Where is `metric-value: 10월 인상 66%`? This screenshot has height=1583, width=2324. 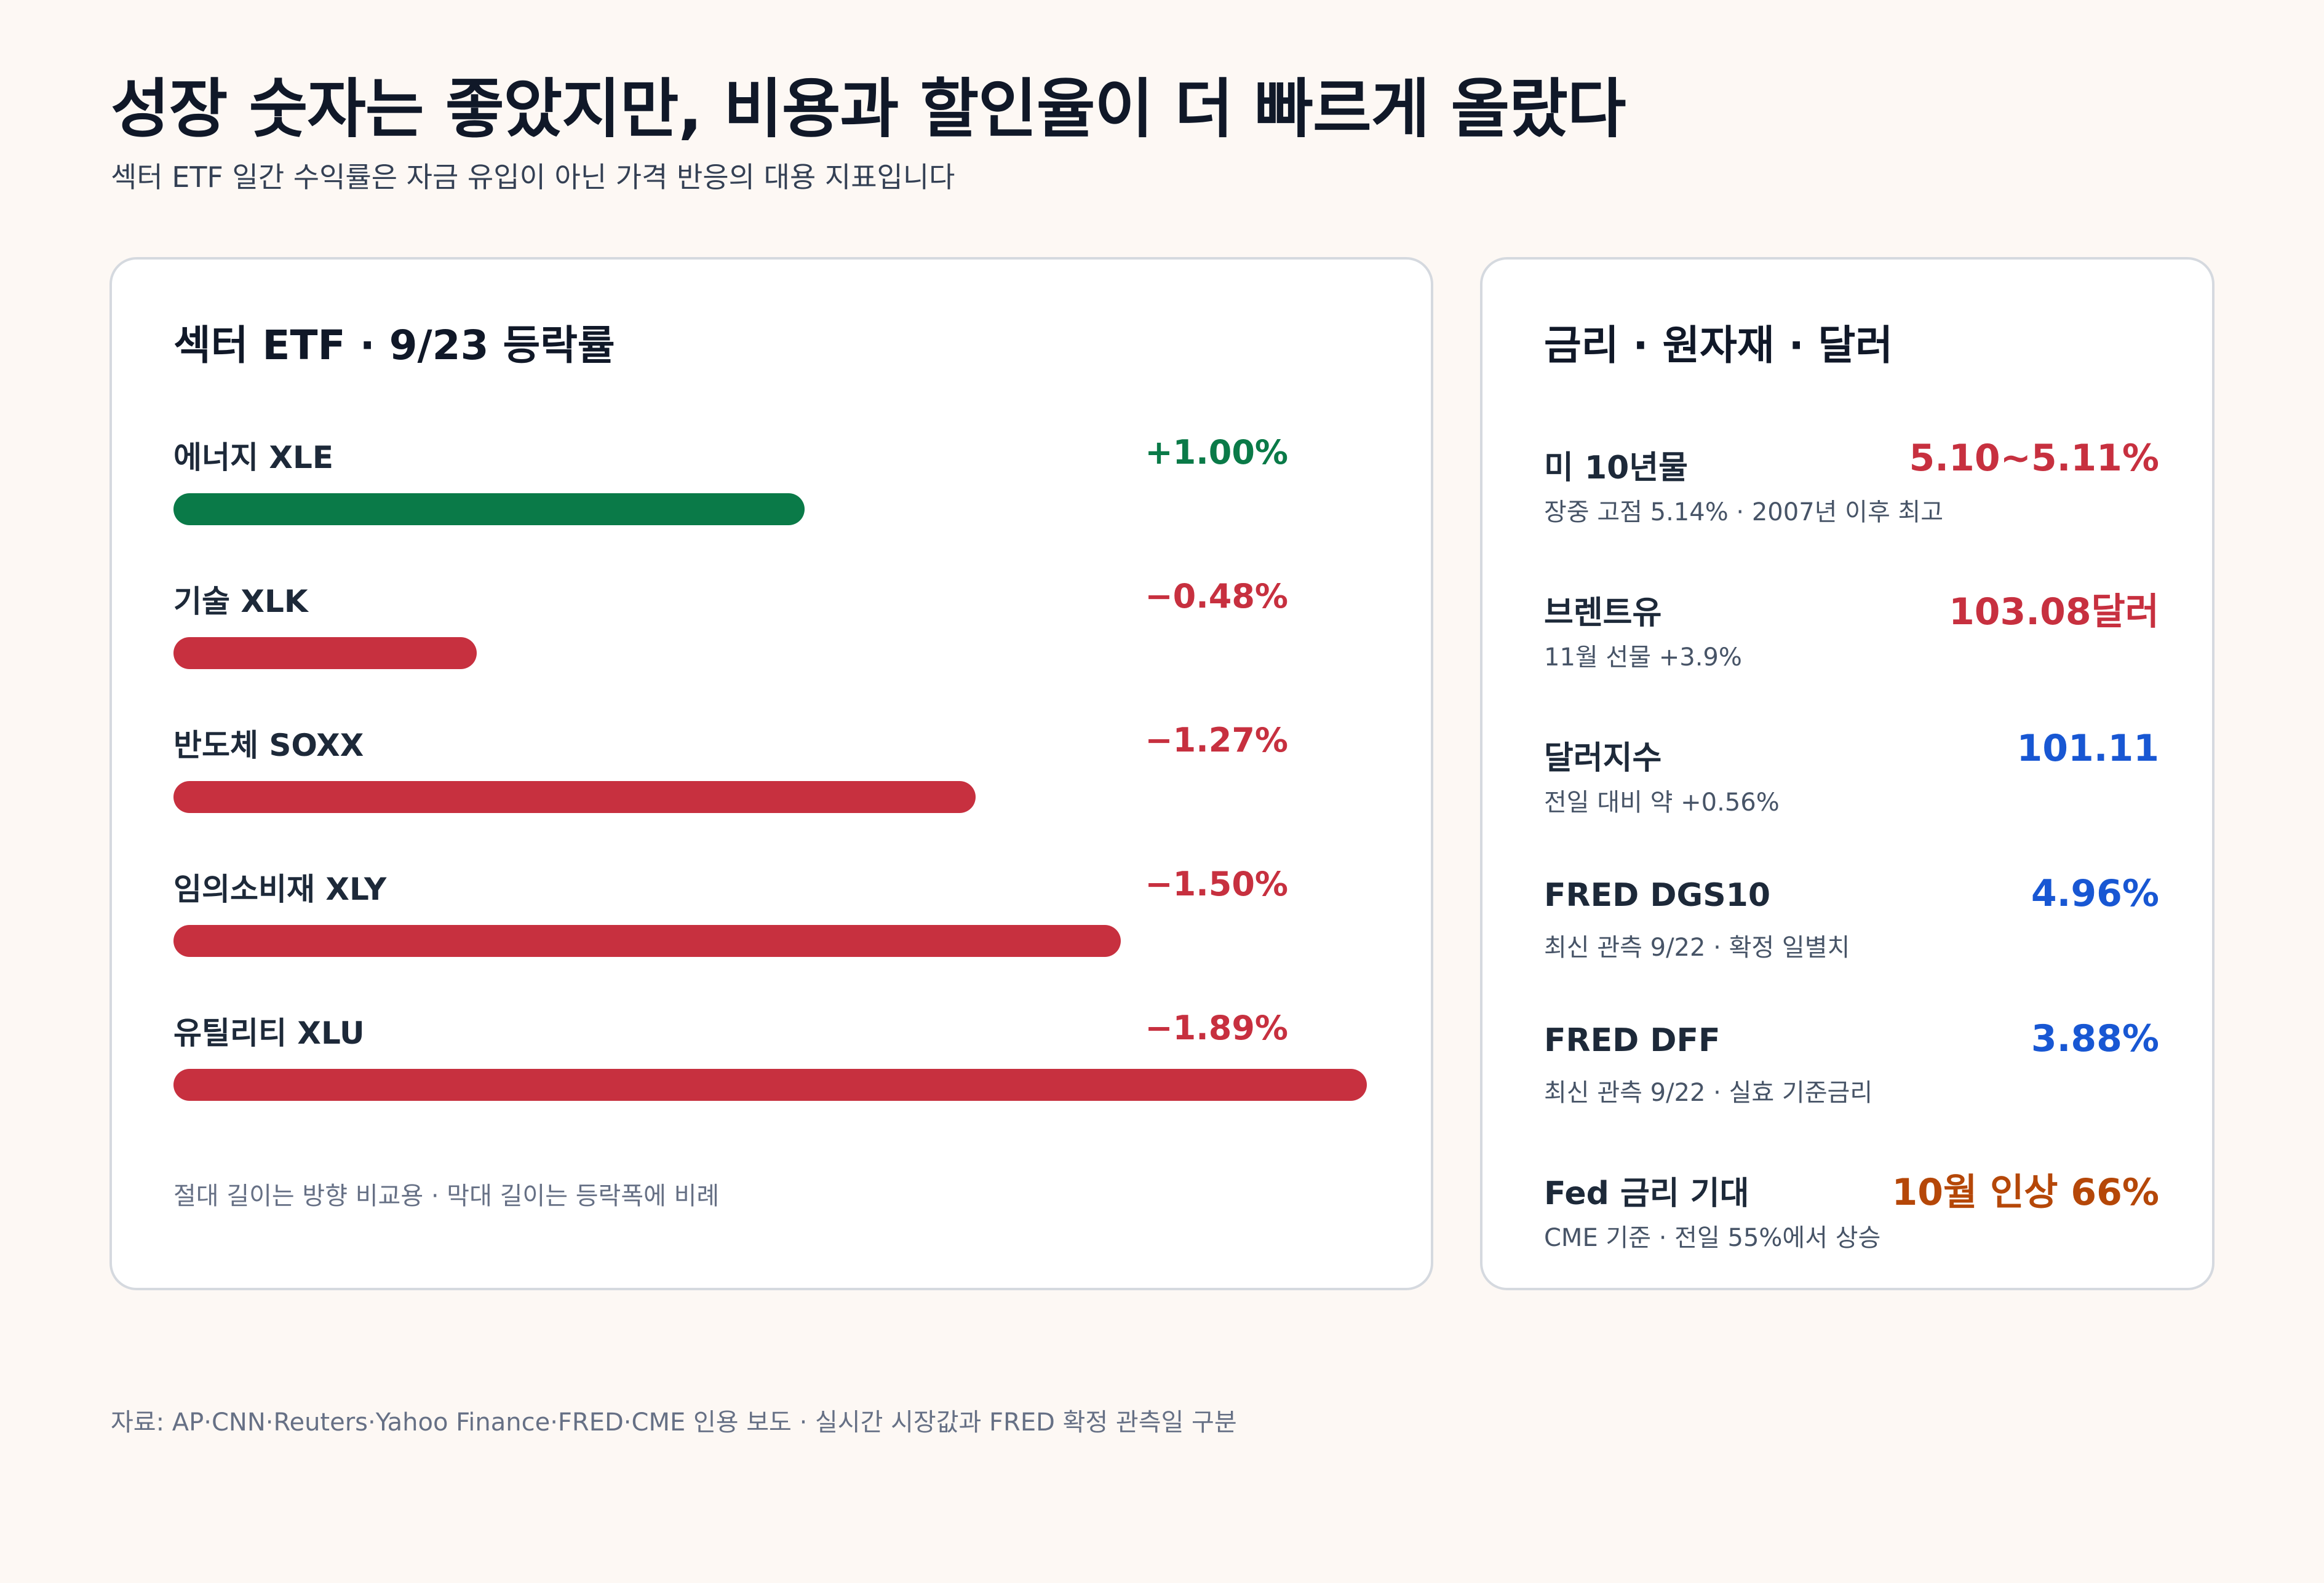
metric-value: 10월 인상 66% is located at coordinates (2026, 1192).